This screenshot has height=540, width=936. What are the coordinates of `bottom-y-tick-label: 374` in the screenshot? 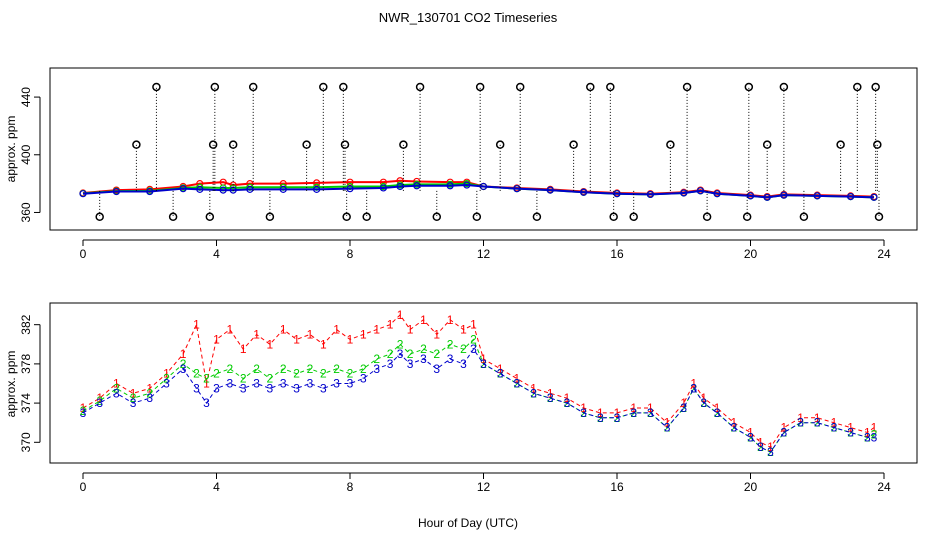 It's located at (26, 403).